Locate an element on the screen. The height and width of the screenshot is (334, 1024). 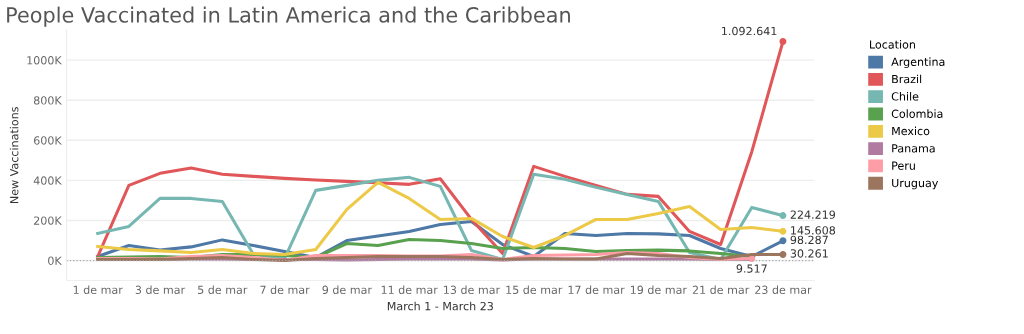
x-tick-label: 9 de mar is located at coordinates (347, 290).